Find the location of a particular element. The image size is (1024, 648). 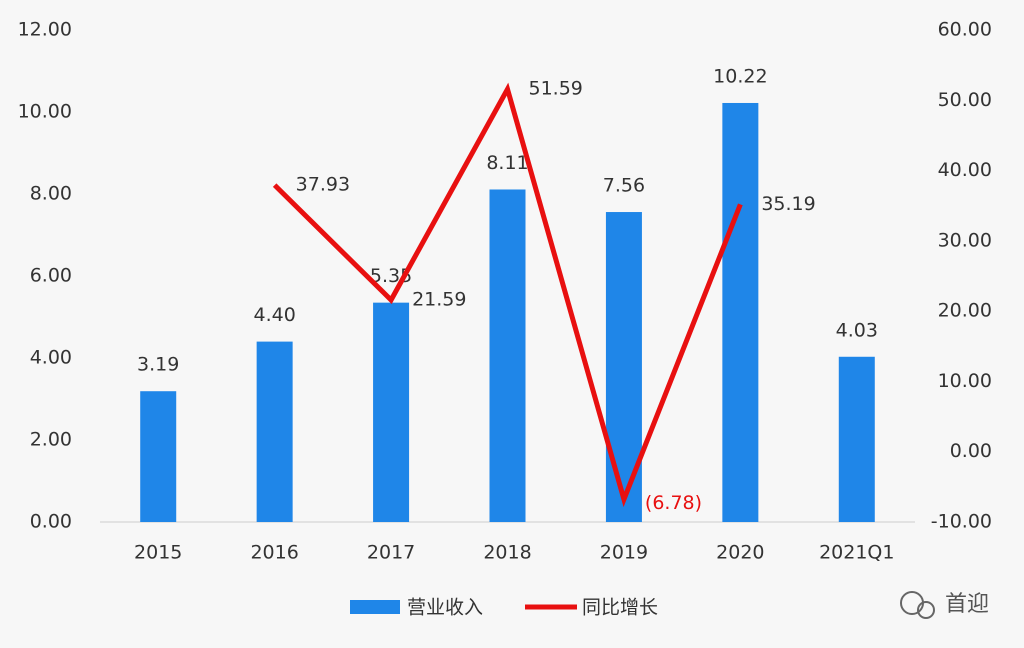

y2-tick-label: 40.00 is located at coordinates (965, 170).